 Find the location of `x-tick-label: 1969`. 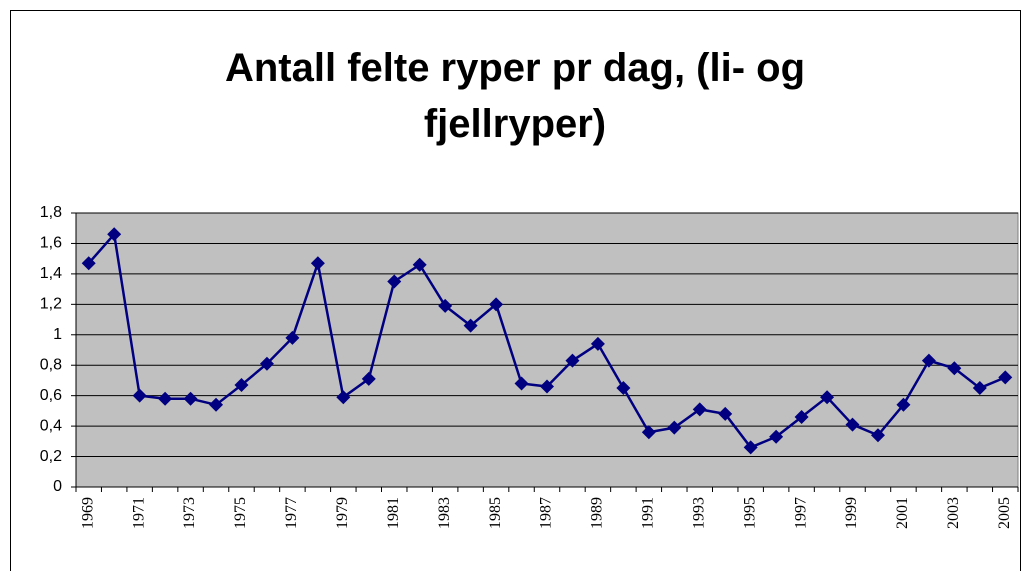

x-tick-label: 1969 is located at coordinates (87, 513).